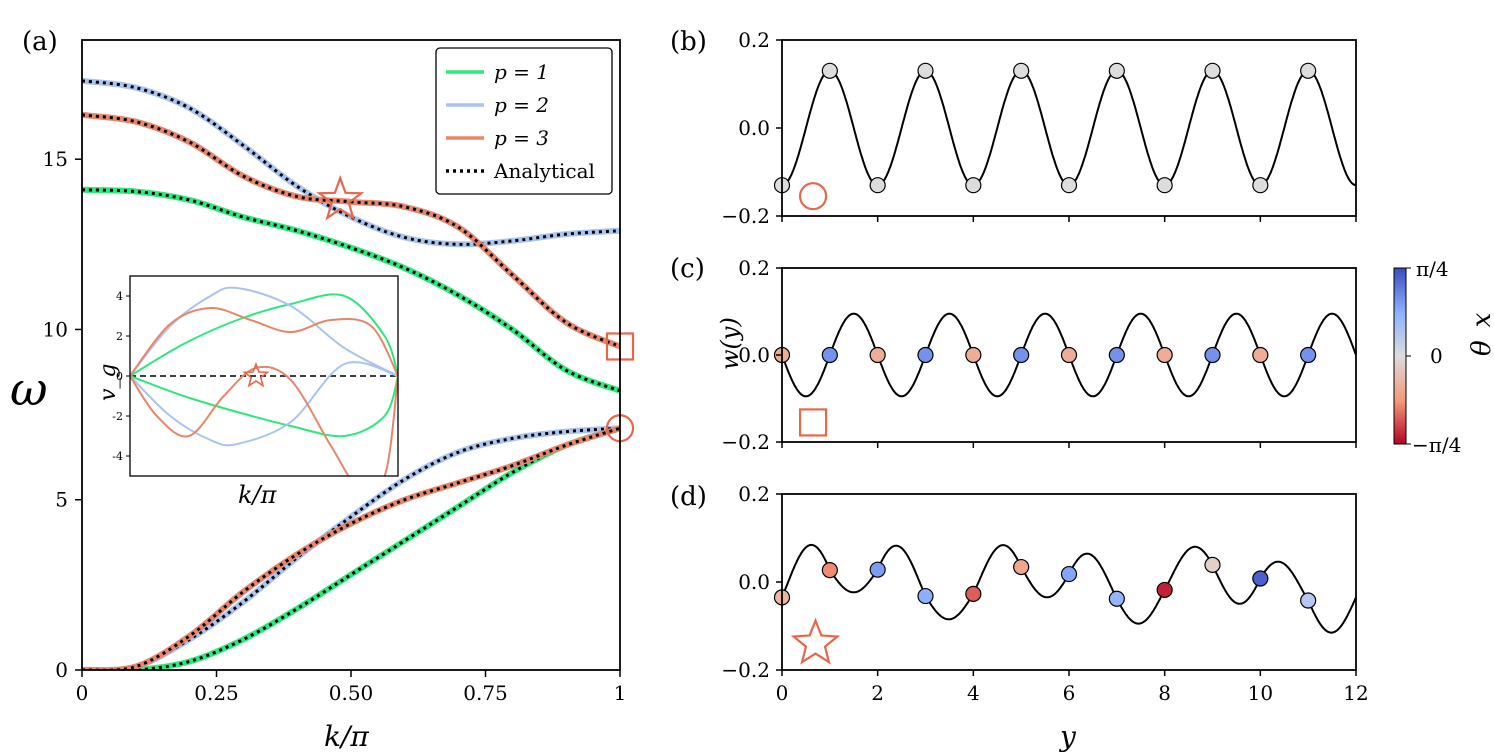  I want to click on inset-ytick-label: 4, so click(119, 296).